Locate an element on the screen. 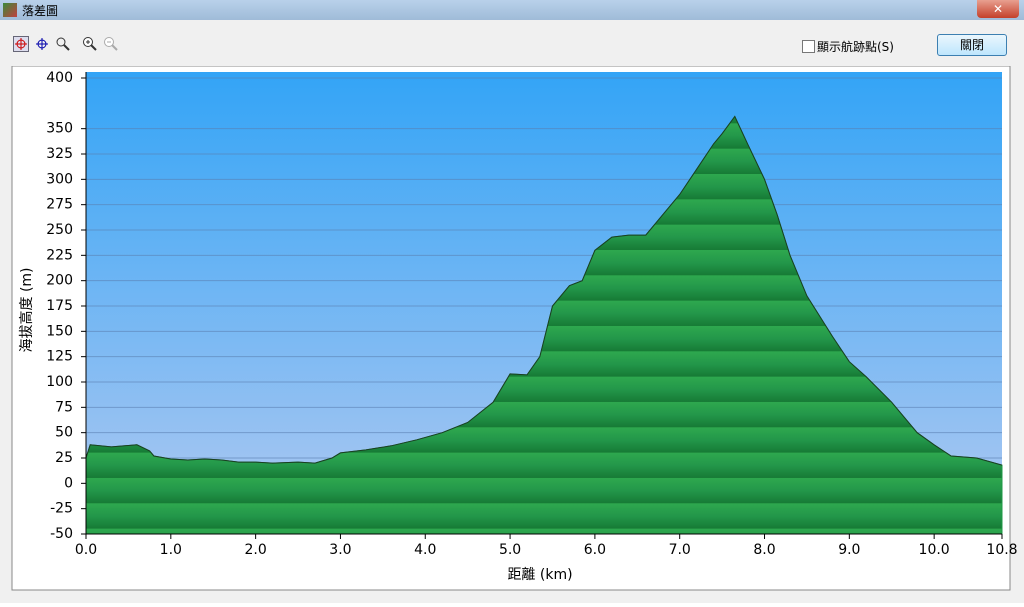 The width and height of the screenshot is (1024, 607). y-tick-label: 250 is located at coordinates (59, 230).